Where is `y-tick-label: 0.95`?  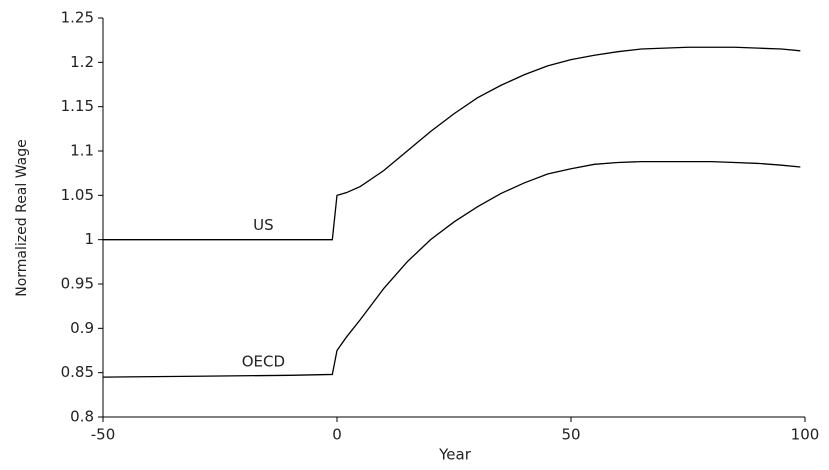 y-tick-label: 0.95 is located at coordinates (77, 284).